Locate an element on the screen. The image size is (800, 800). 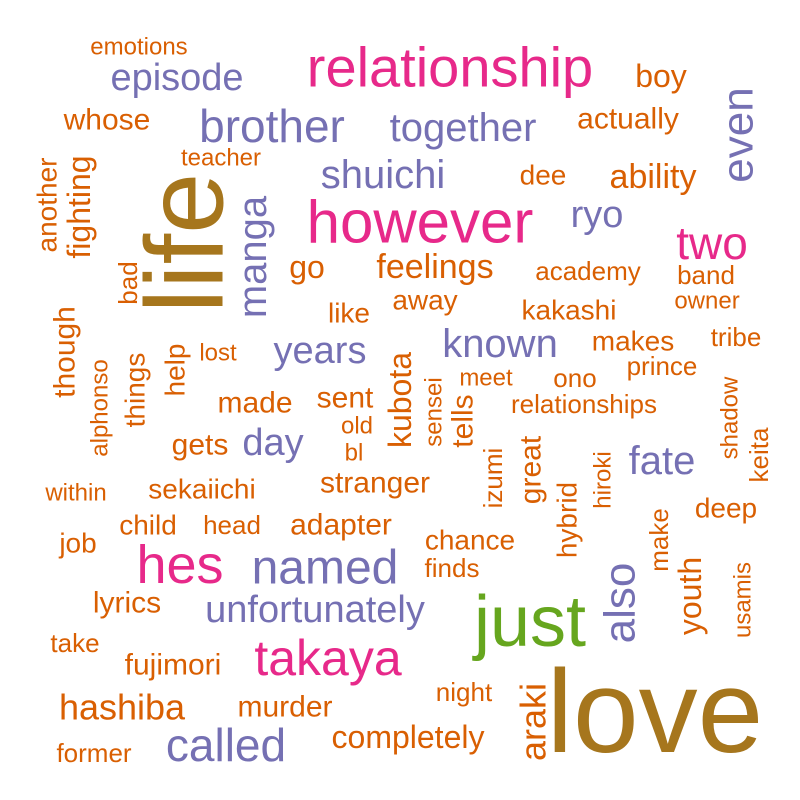
word-murder: murder is located at coordinates (284, 707).